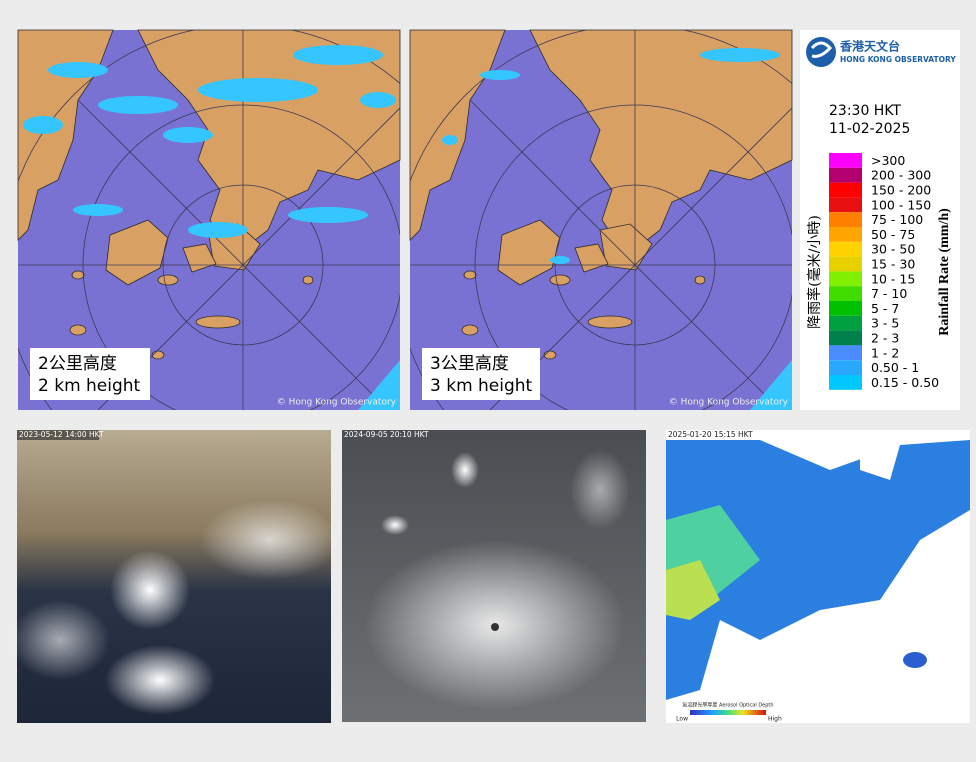 This screenshot has width=976, height=762. I want to click on legend-label: 0.15 - 0.50, so click(905, 382).